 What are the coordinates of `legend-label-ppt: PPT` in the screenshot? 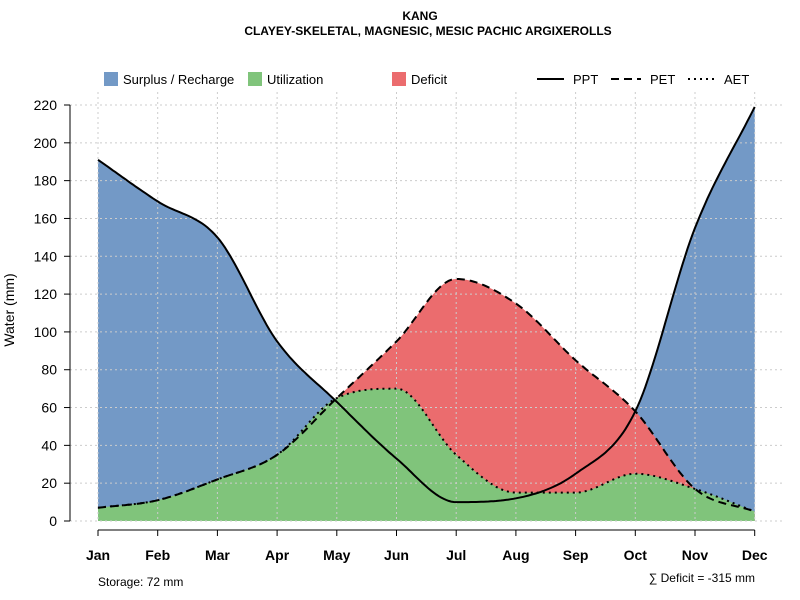 It's located at (585, 79).